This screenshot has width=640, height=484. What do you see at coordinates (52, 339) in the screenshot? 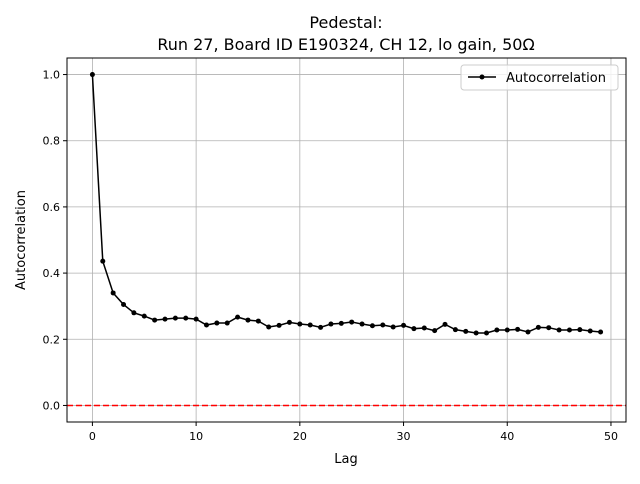
I see `y-tick-label: 0.2` at bounding box center [52, 339].